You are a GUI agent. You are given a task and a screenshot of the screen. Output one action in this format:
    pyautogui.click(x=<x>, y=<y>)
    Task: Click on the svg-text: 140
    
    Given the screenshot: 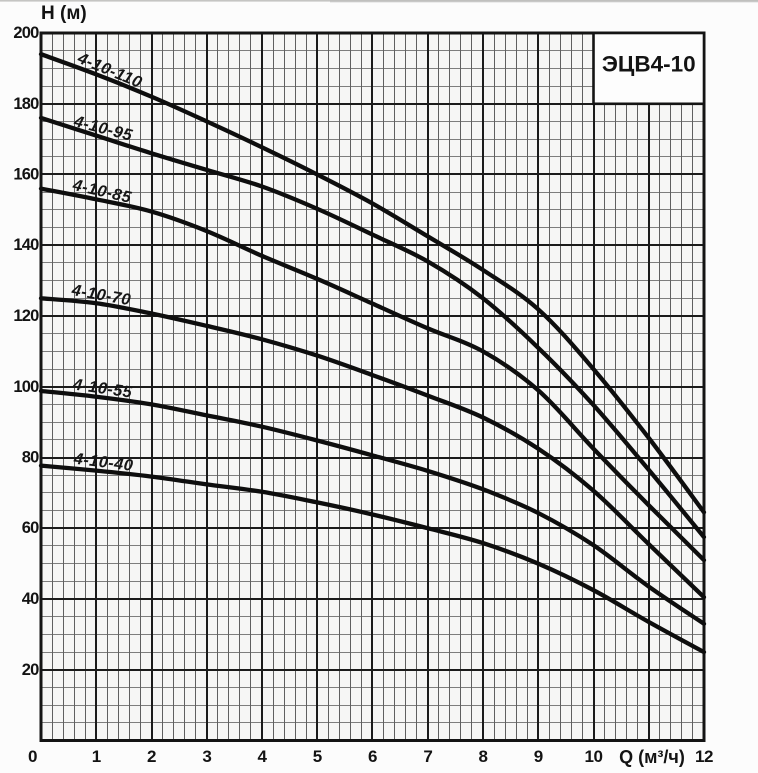 What is the action you would take?
    pyautogui.click(x=26, y=245)
    